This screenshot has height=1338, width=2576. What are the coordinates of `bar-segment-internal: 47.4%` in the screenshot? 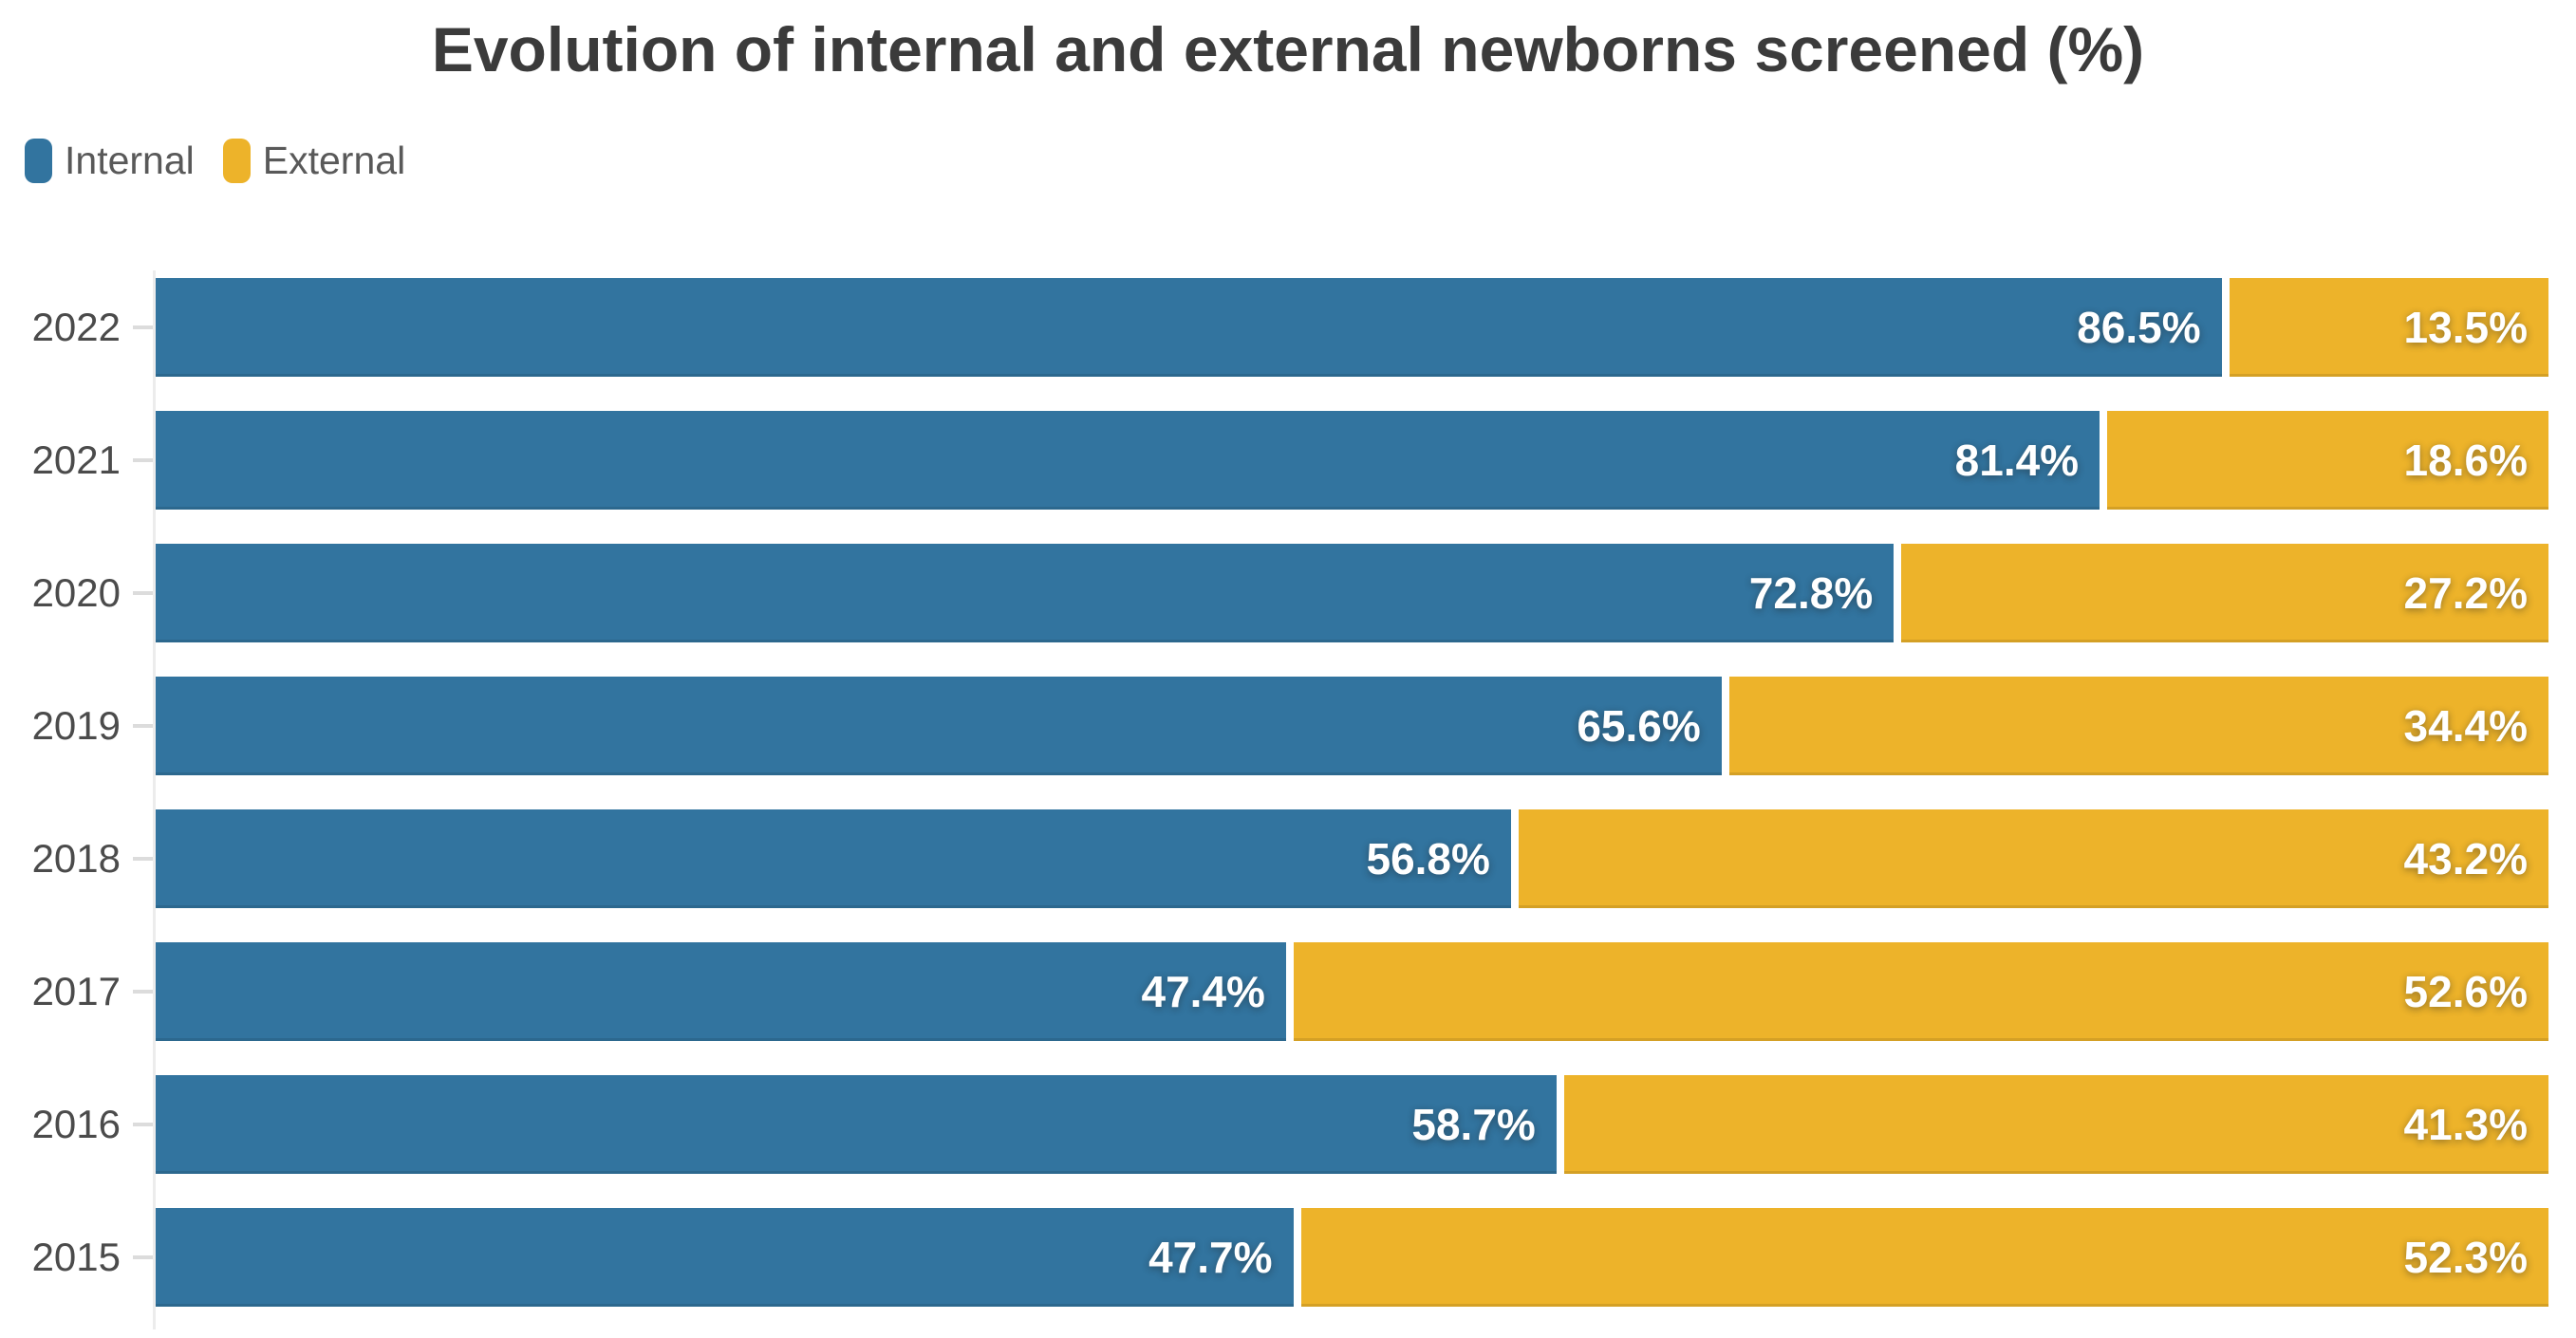 It's located at (721, 991).